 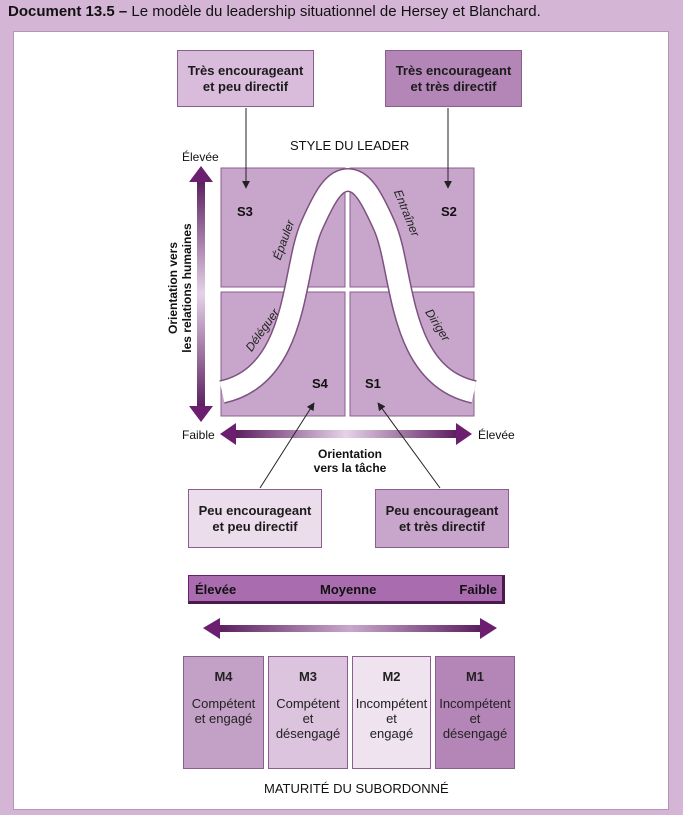 I want to click on y-axis-low-label: Faible, so click(x=198, y=435).